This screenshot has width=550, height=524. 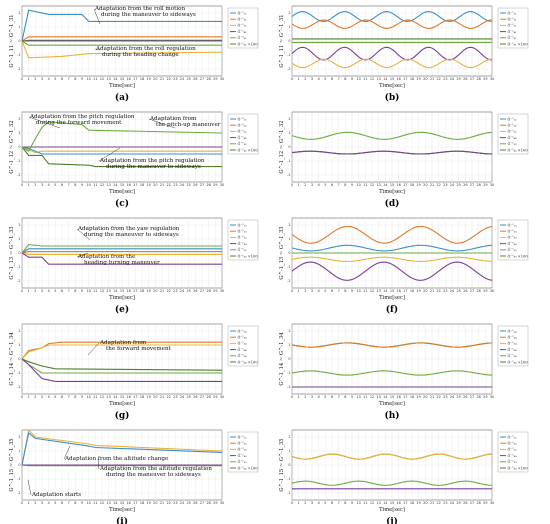 What do you see at coordinates (513, 449) in the screenshot?
I see `legend-entry: Ĝ⁻¹₃₅` at bounding box center [513, 449].